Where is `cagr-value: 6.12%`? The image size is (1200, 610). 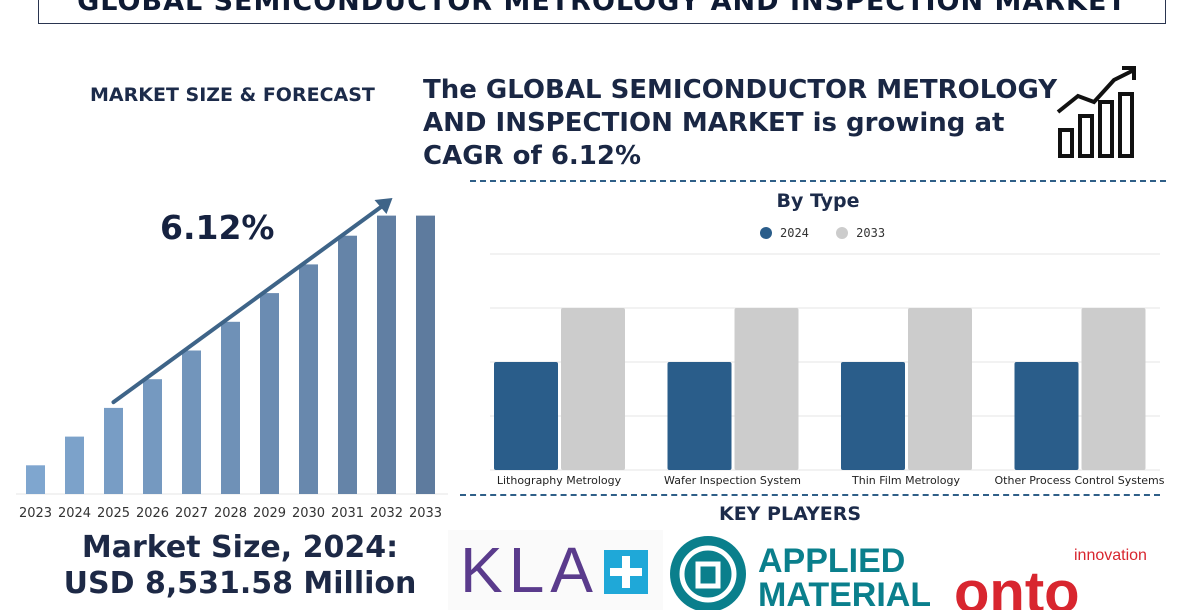 cagr-value: 6.12% is located at coordinates (217, 227).